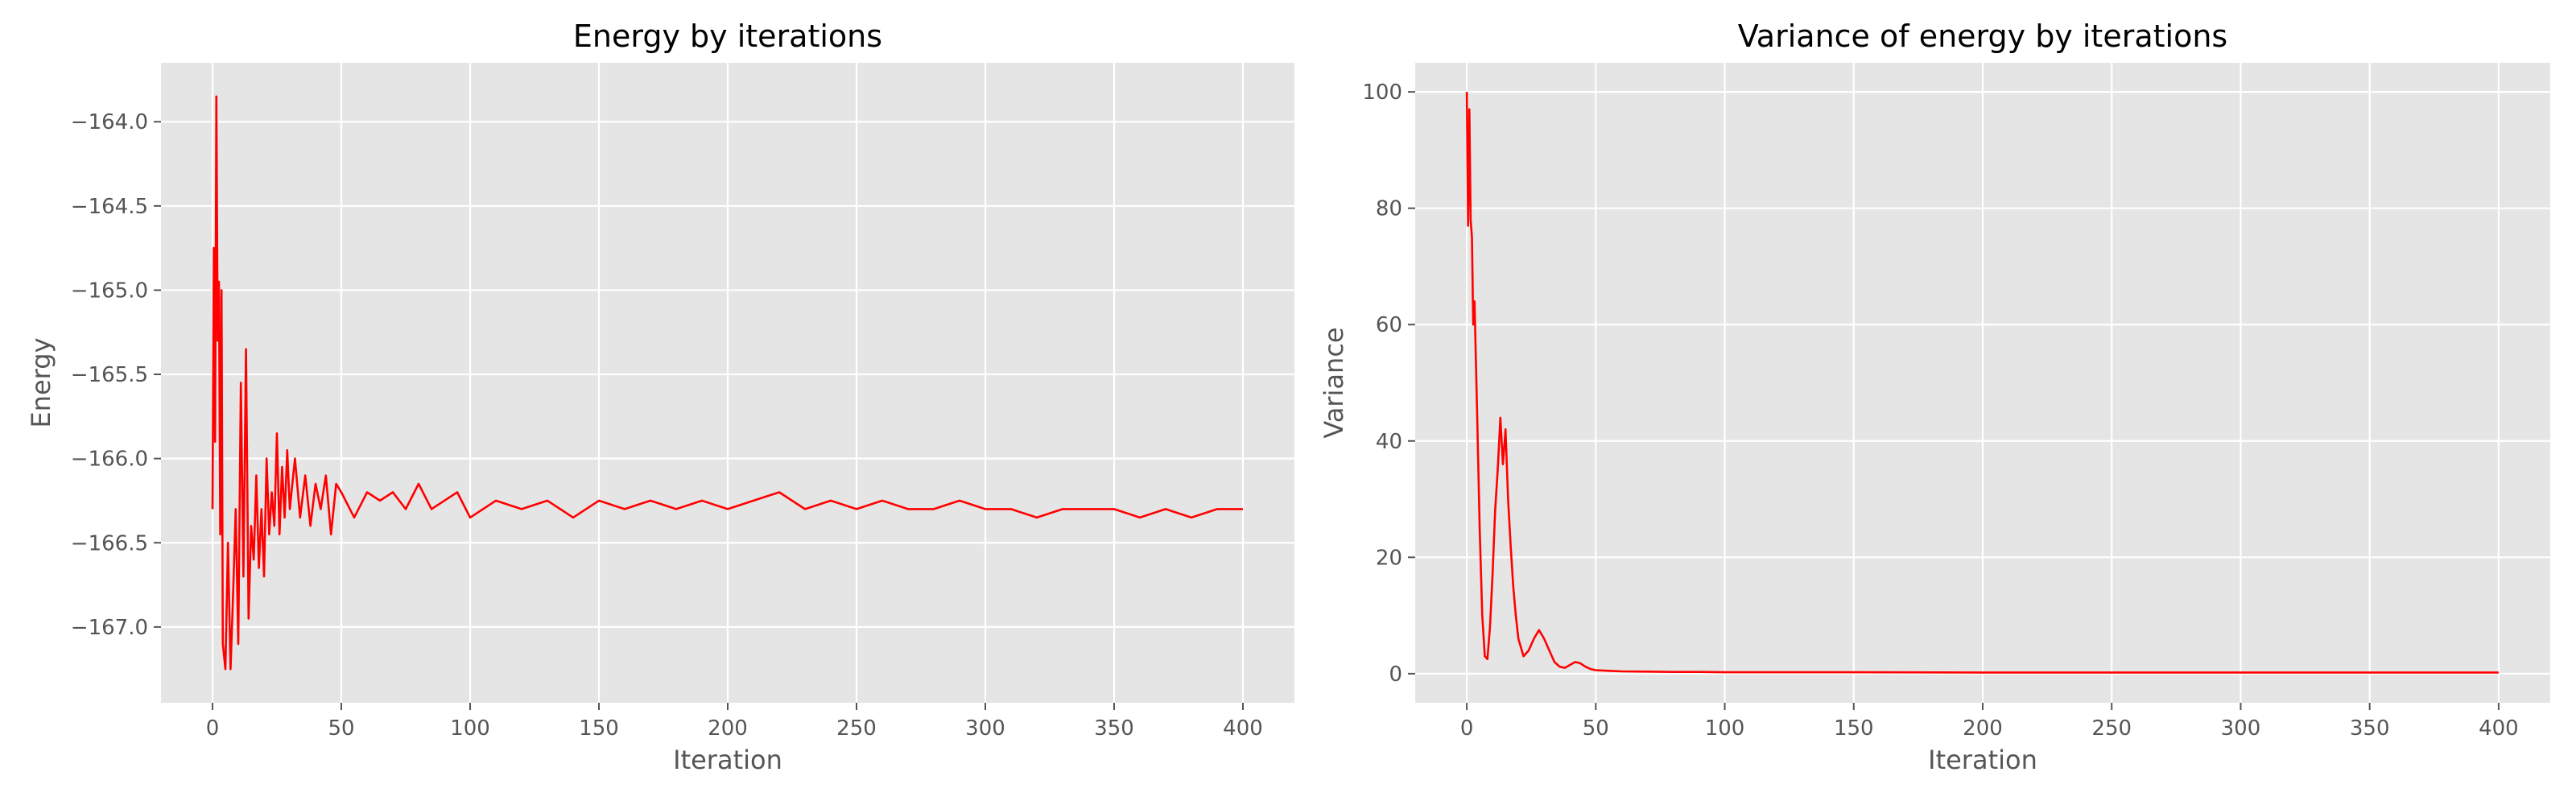 The height and width of the screenshot is (805, 2576). Describe the element at coordinates (109, 543) in the screenshot. I see `y-tick-label: −166.5` at that location.